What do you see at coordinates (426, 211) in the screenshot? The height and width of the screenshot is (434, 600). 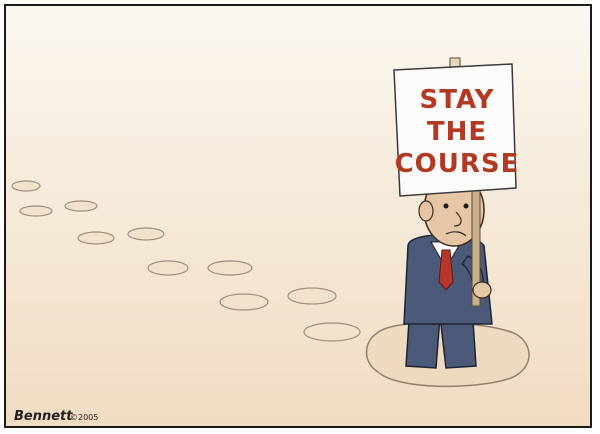 I see `ear` at bounding box center [426, 211].